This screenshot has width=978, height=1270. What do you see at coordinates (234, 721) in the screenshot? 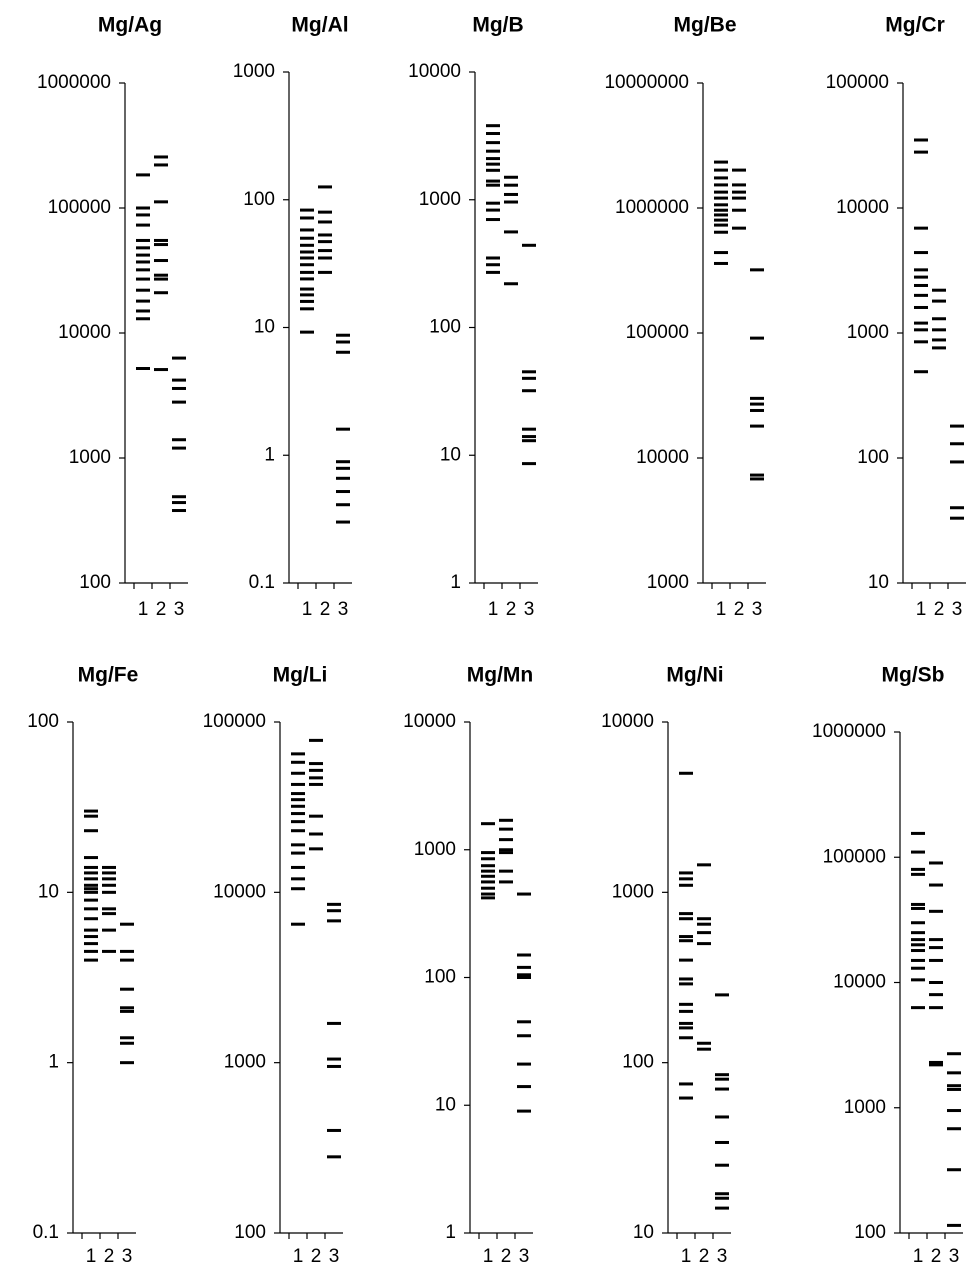
I see `y-tick-label: 100000` at bounding box center [234, 721].